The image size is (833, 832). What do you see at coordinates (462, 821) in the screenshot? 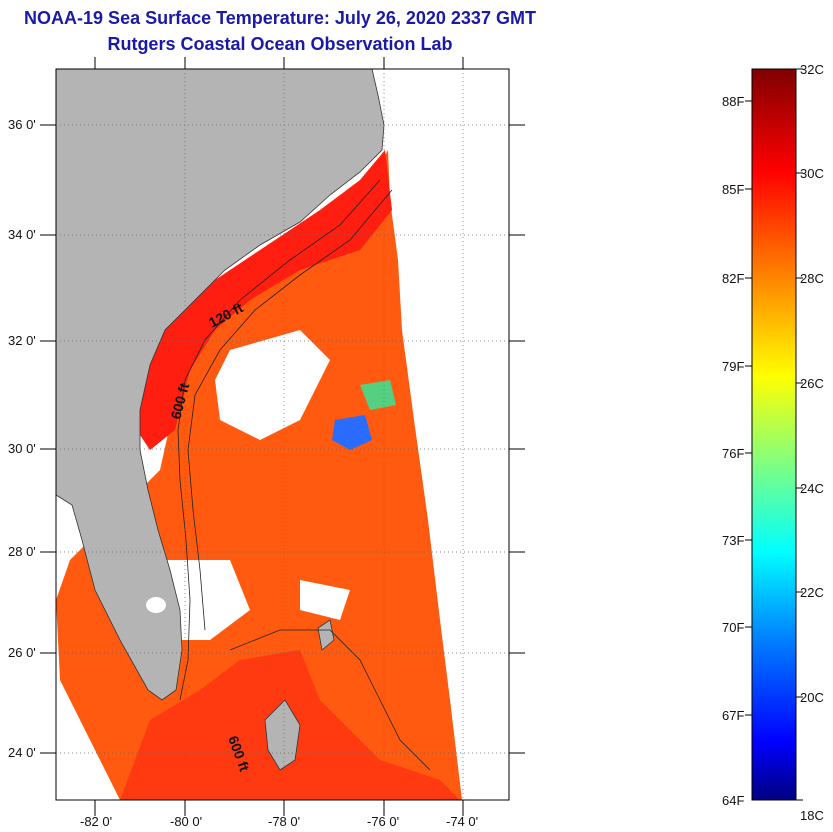
I see `lon-label-74: -74 0'` at bounding box center [462, 821].